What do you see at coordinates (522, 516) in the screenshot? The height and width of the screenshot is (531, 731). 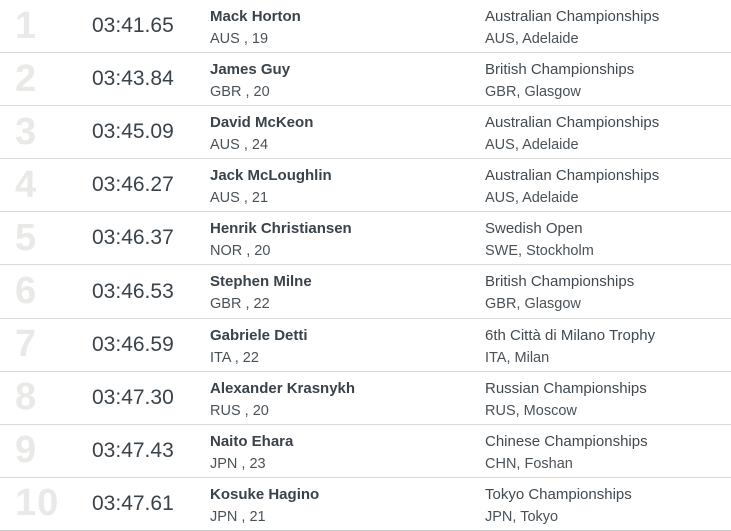 I see `meet-location: JPN, Tokyo` at bounding box center [522, 516].